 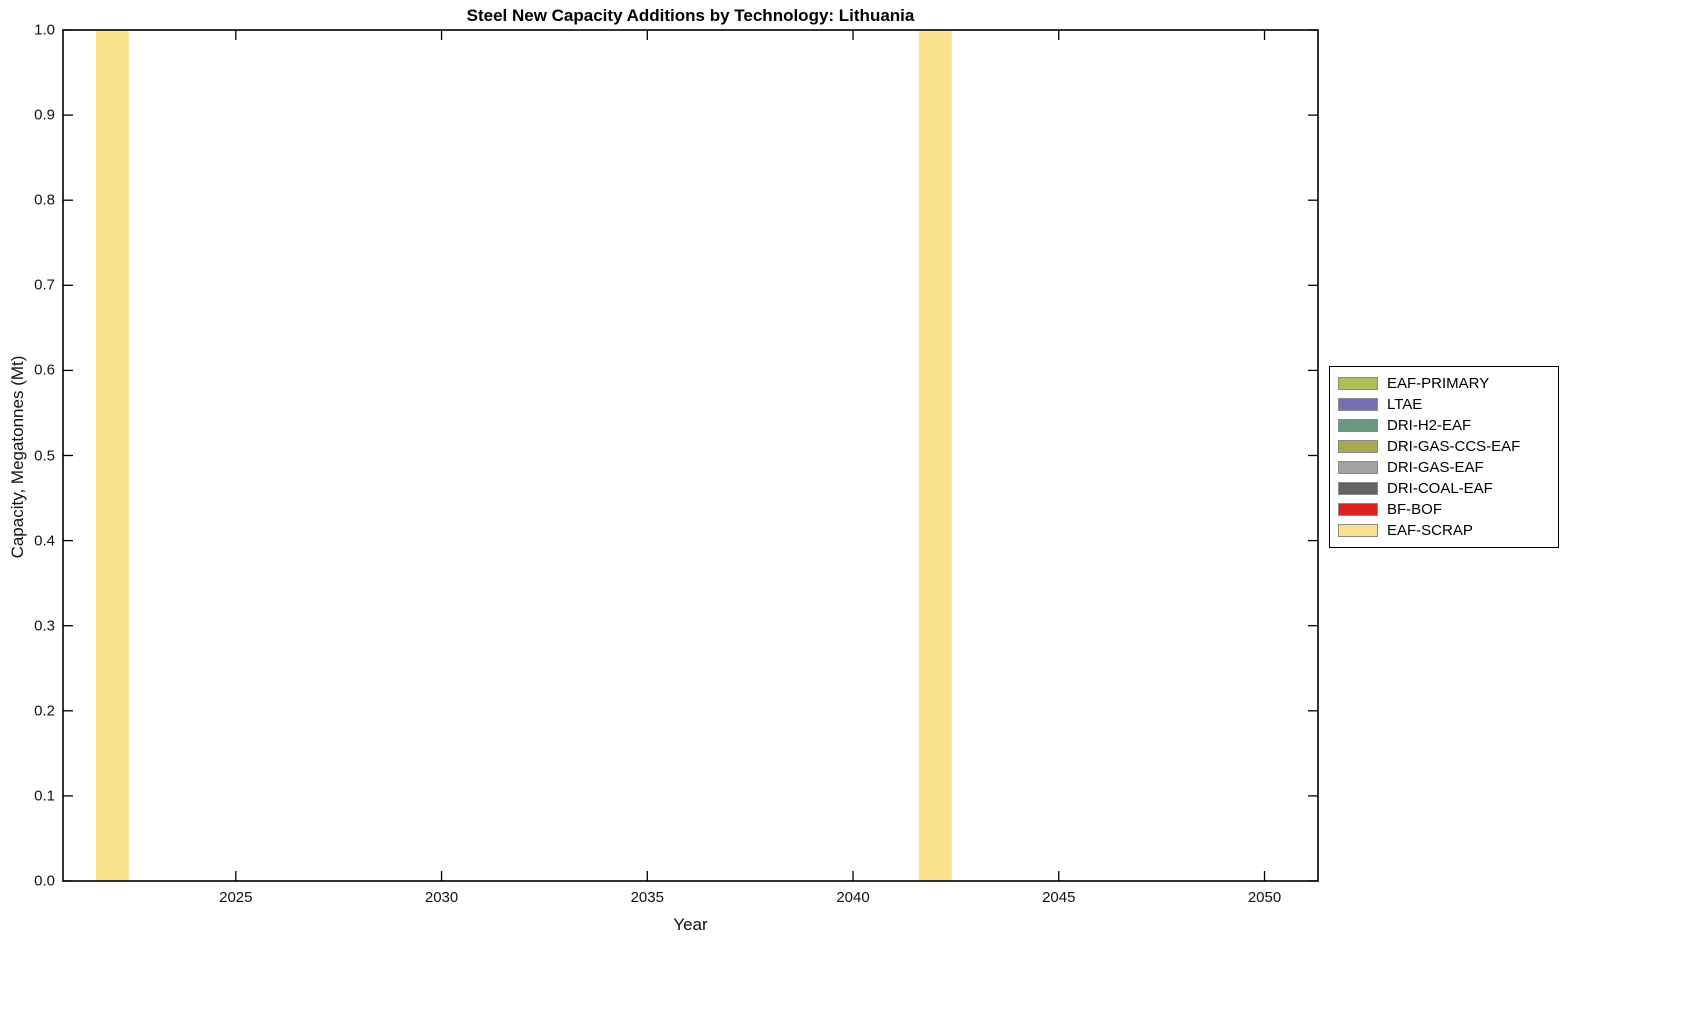 I want to click on legend-label-dri-gas-ccs-eaf: DRI-GAS-CCS-EAF, so click(x=1454, y=446).